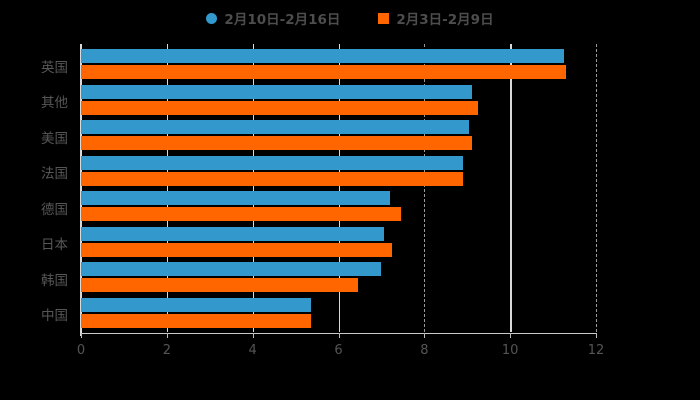  I want to click on bar-group: 英国, so click(318, 66).